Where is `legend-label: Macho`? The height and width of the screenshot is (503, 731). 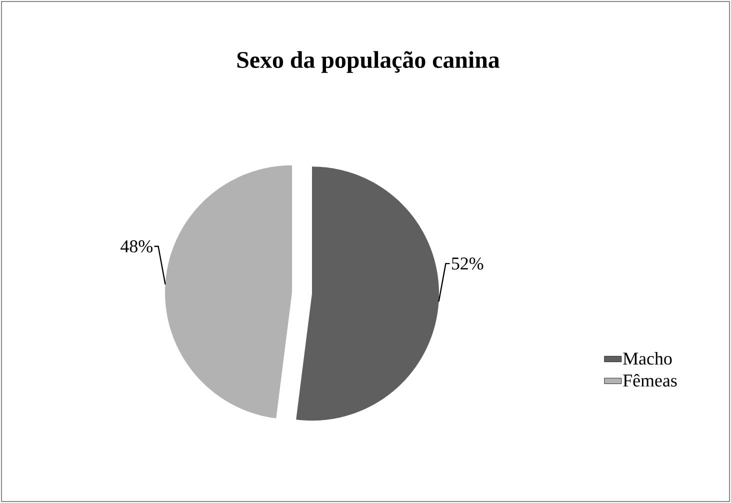
legend-label: Macho is located at coordinates (647, 358).